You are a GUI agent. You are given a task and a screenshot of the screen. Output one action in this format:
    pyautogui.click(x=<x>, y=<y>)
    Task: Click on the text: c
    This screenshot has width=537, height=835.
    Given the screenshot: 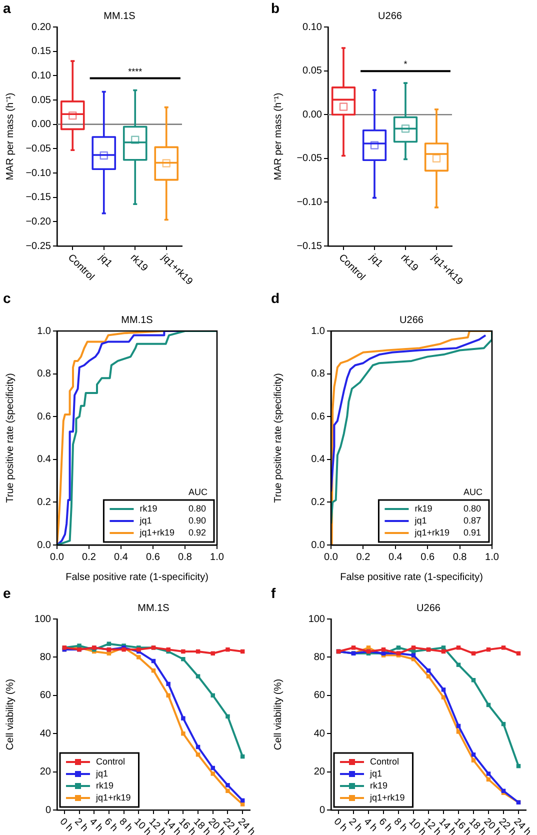 What is the action you would take?
    pyautogui.click(x=7, y=298)
    